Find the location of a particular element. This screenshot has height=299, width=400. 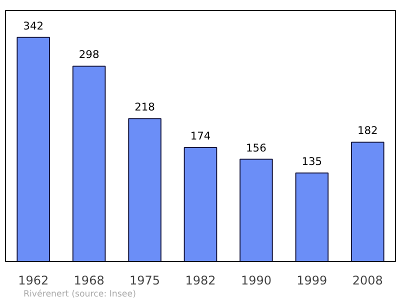

x-tick-label: 1982 is located at coordinates (200, 281).